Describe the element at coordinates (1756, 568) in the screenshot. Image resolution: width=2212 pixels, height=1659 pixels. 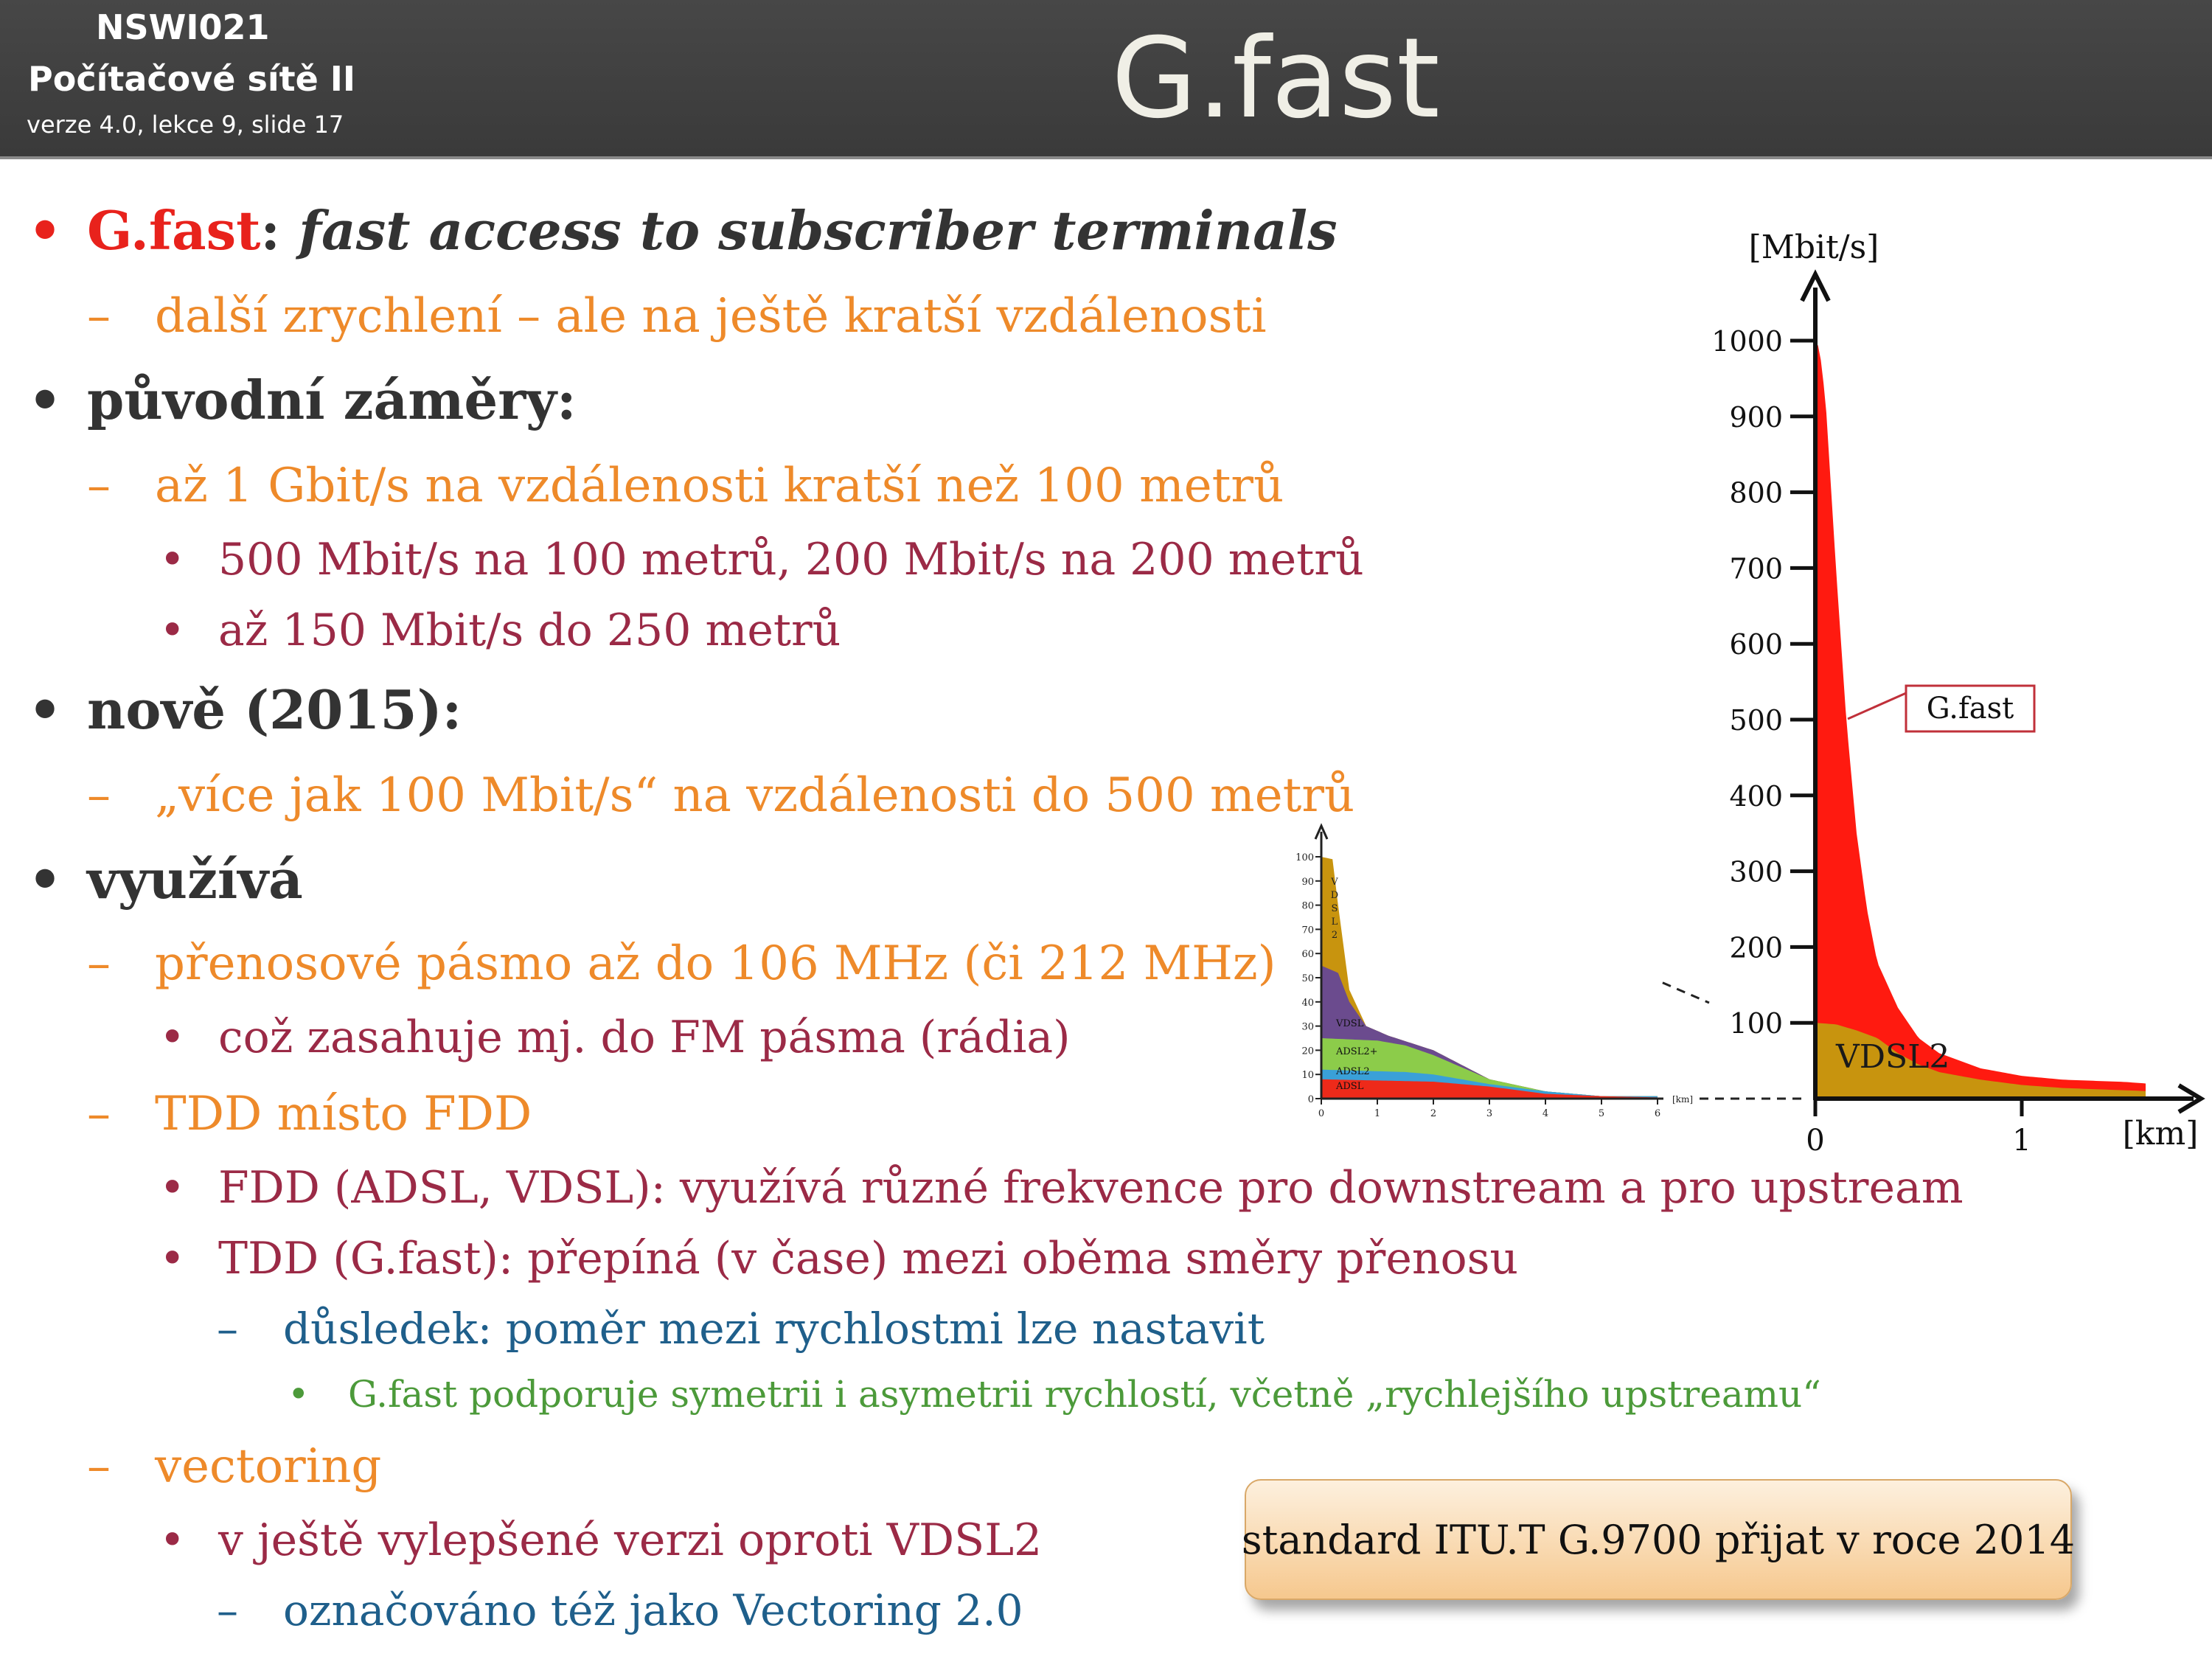
I see `y-tick-label: 700` at that location.